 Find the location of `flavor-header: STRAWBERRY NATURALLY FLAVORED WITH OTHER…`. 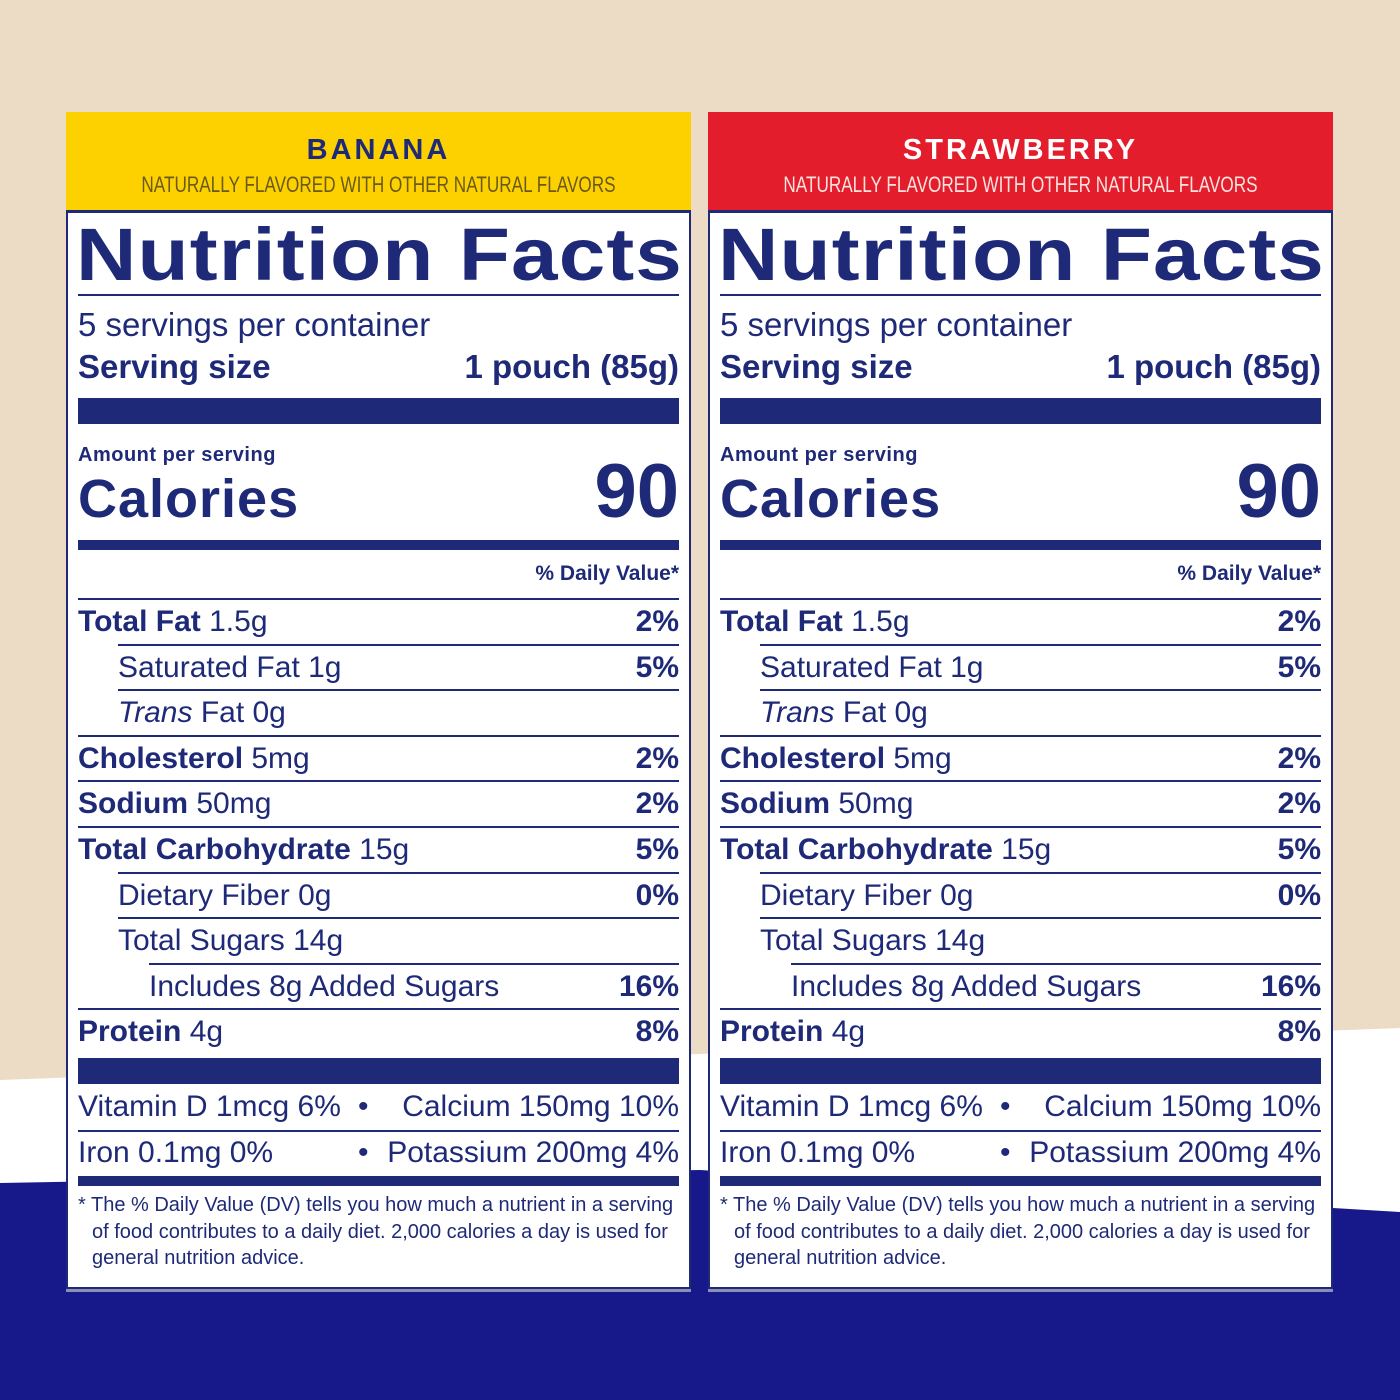

flavor-header: STRAWBERRY NATURALLY FLAVORED WITH OTHER… is located at coordinates (1020, 161).